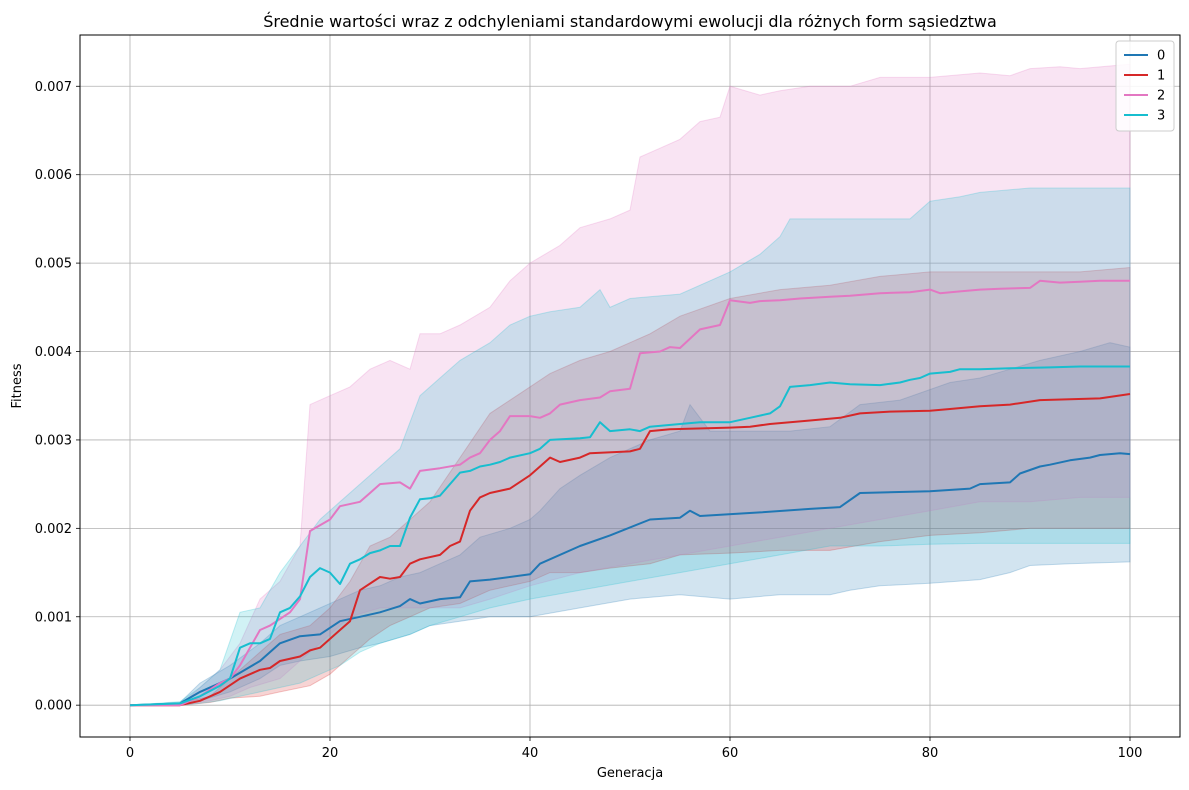  I want to click on legend: 0 1 2 3, so click(1145, 86).